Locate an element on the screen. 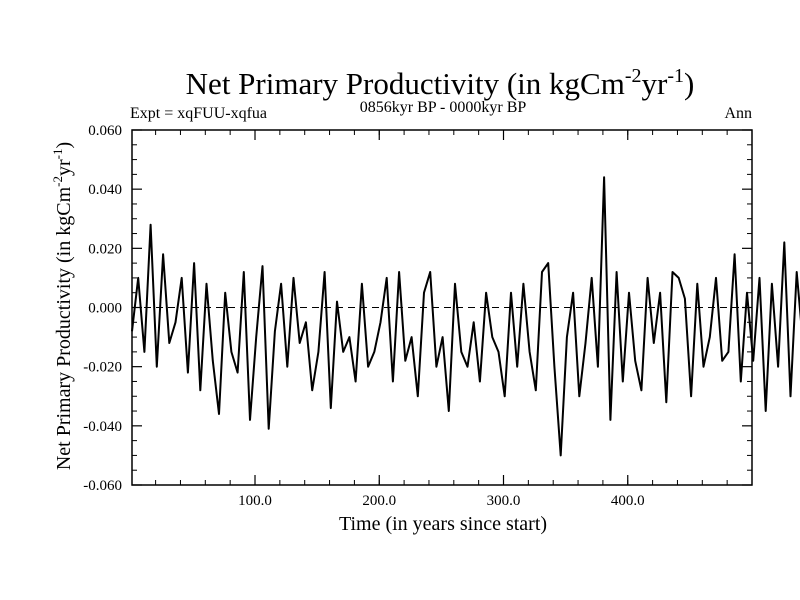  chart-title: Net Primary Productivity (in kgCm-2yr-1) is located at coordinates (440, 83).